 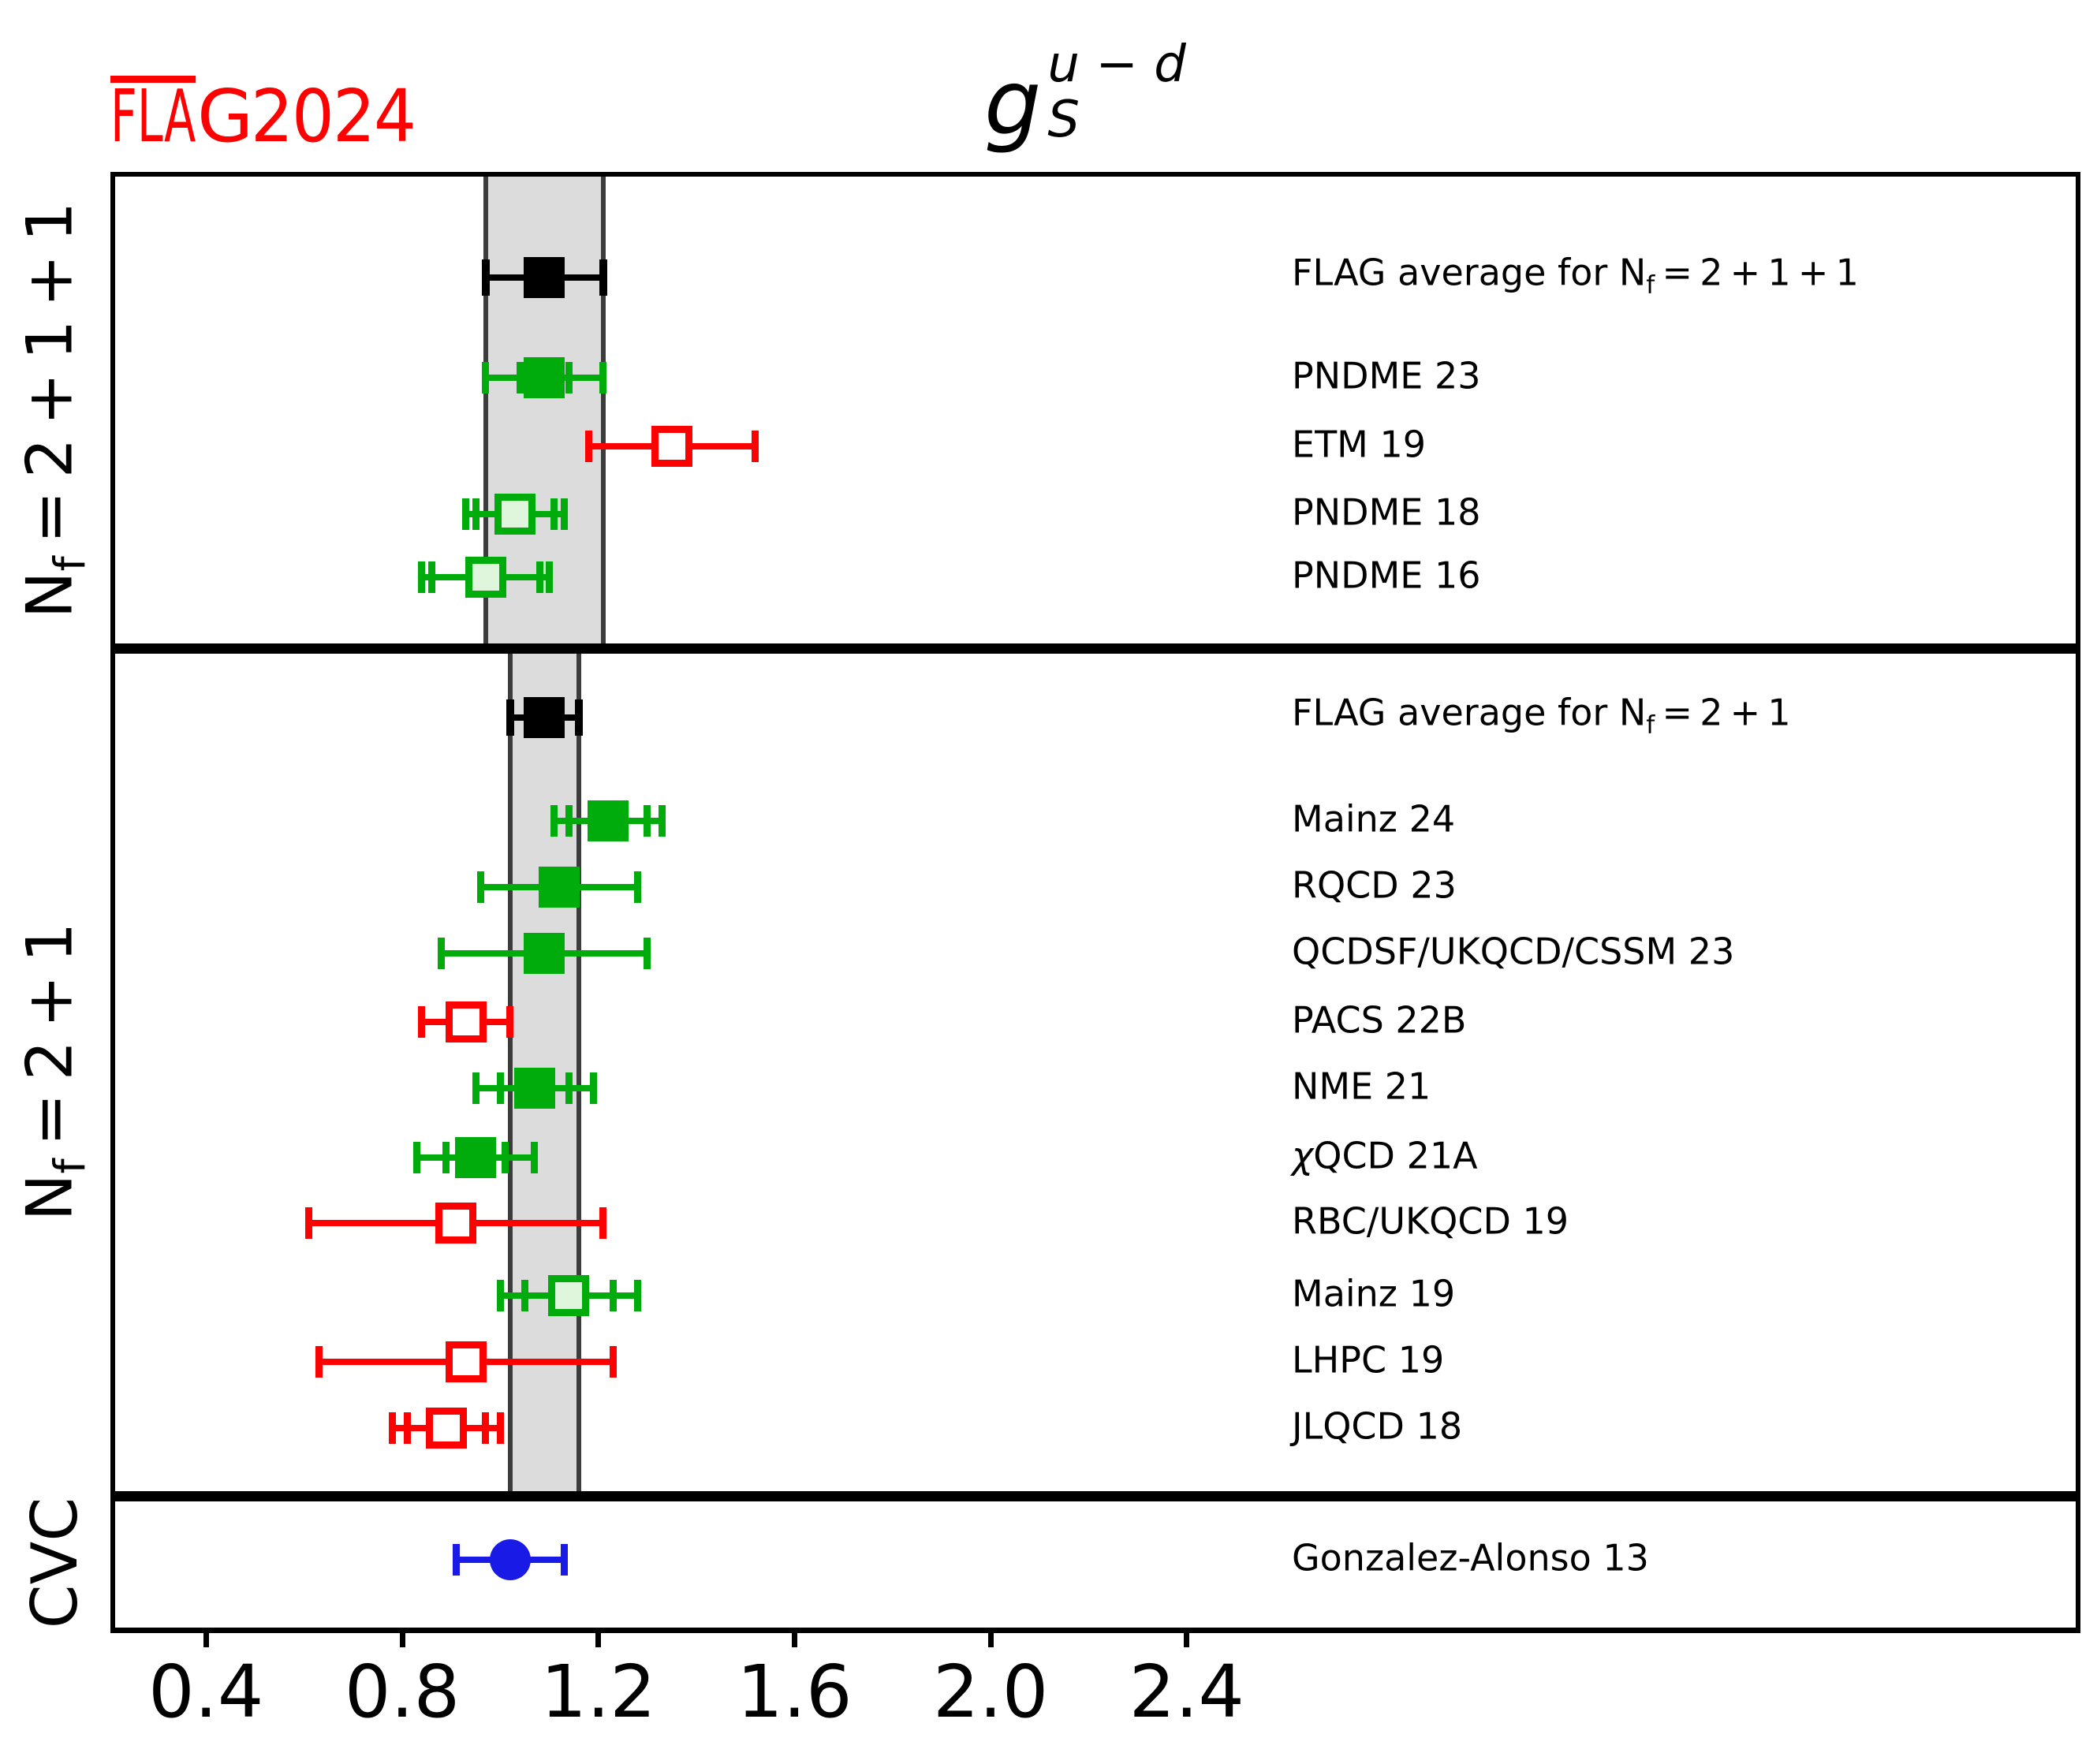 What do you see at coordinates (54, 410) in the screenshot?
I see `y-axis-section-label: Nf = 2 + 1 + 1` at bounding box center [54, 410].